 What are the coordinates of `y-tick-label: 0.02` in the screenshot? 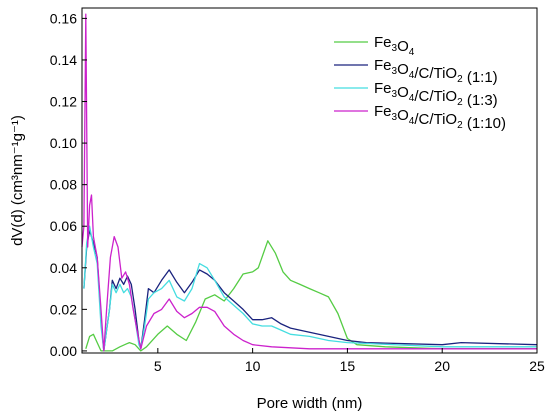 It's located at (63, 309).